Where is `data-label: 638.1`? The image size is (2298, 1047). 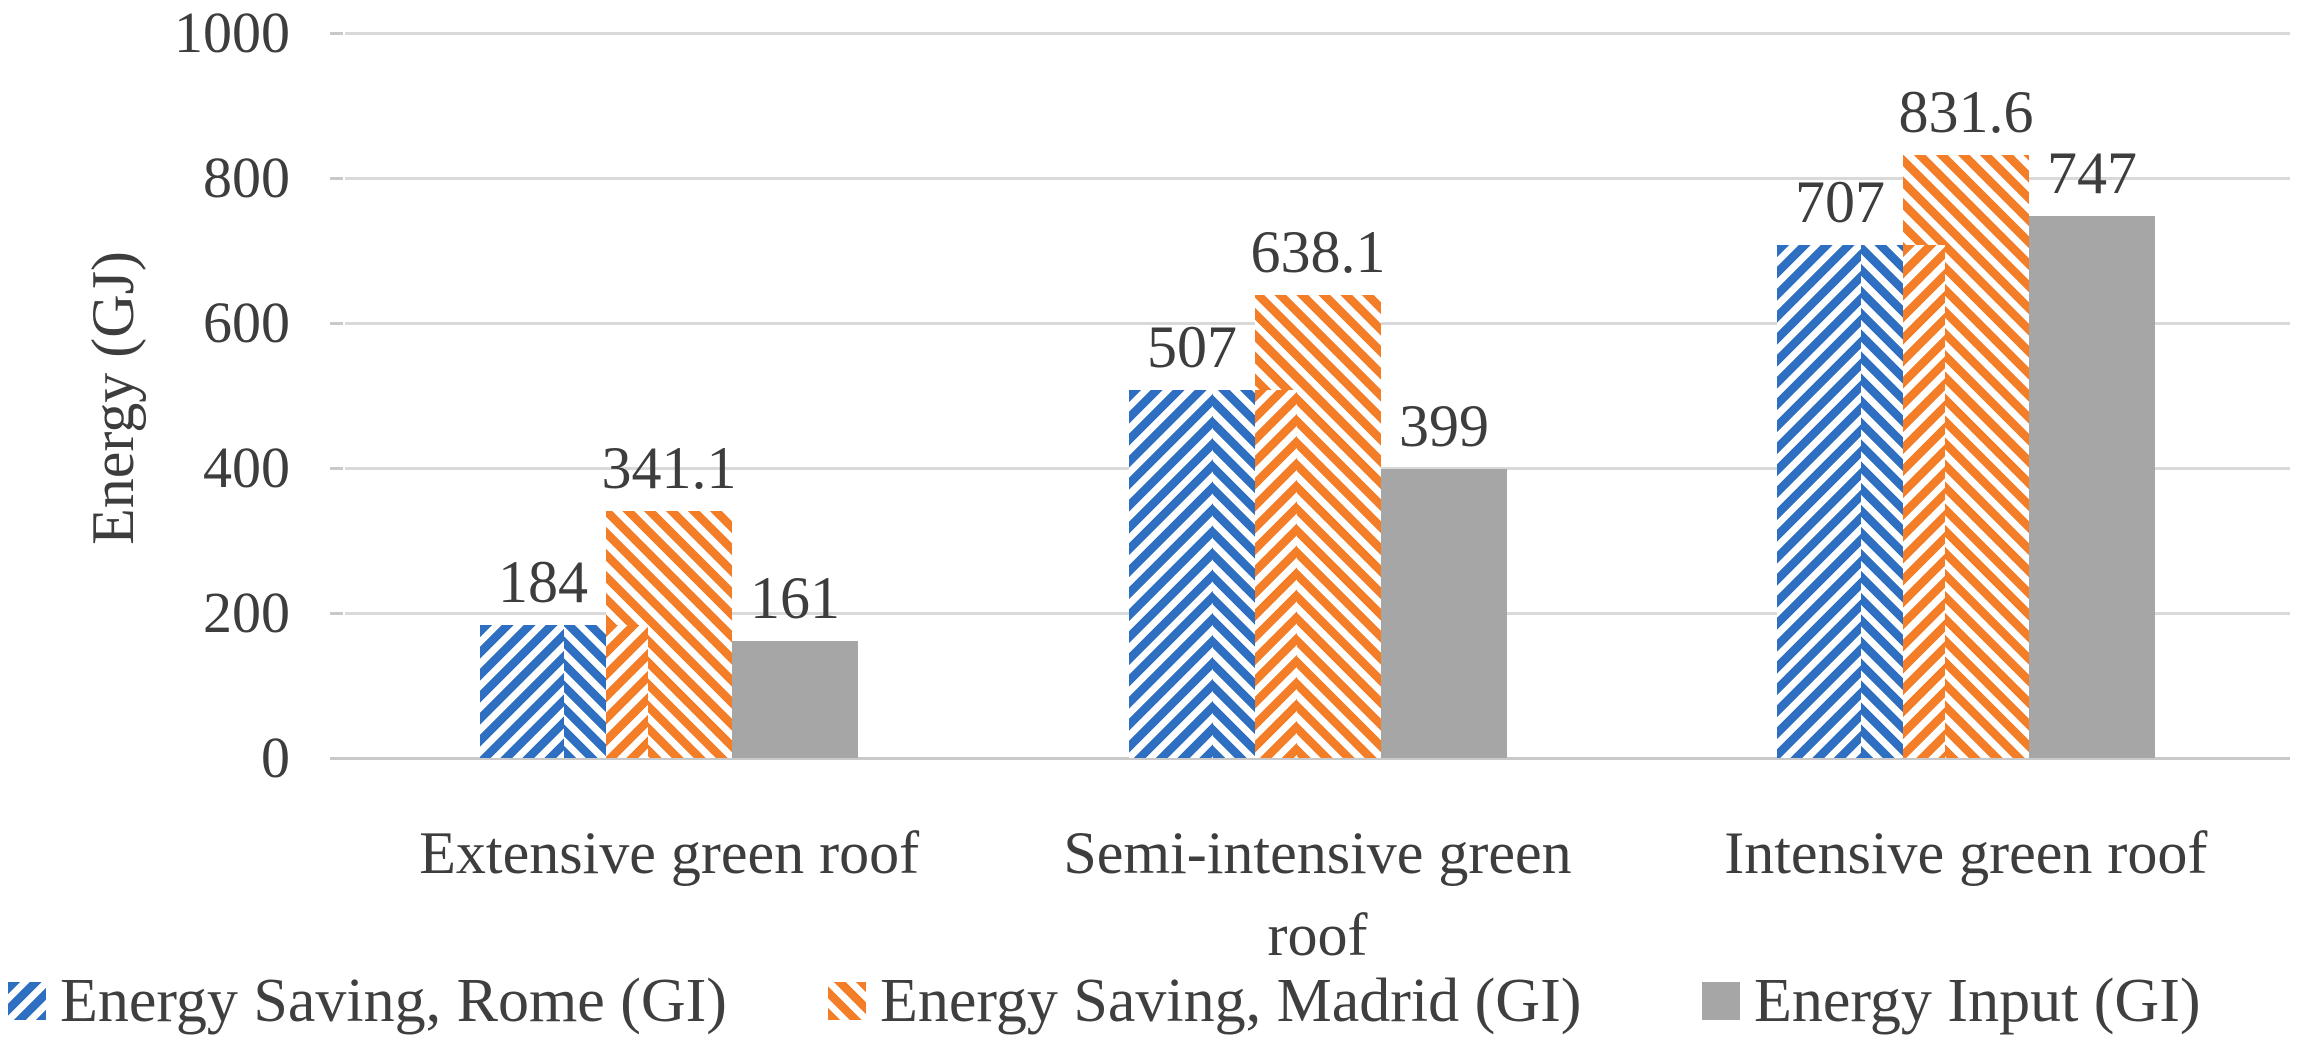
data-label: 638.1 is located at coordinates (1318, 252).